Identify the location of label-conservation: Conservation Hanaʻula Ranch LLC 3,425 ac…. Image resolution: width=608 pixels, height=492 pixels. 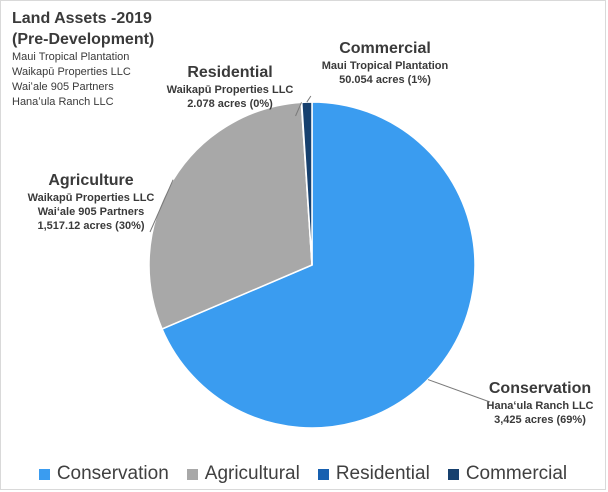
(540, 402).